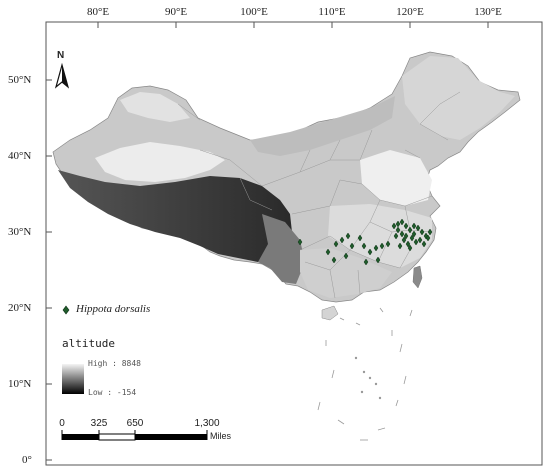  What do you see at coordinates (113, 309) in the screenshot?
I see `species-legend-label: Hippota dorsalis` at bounding box center [113, 309].